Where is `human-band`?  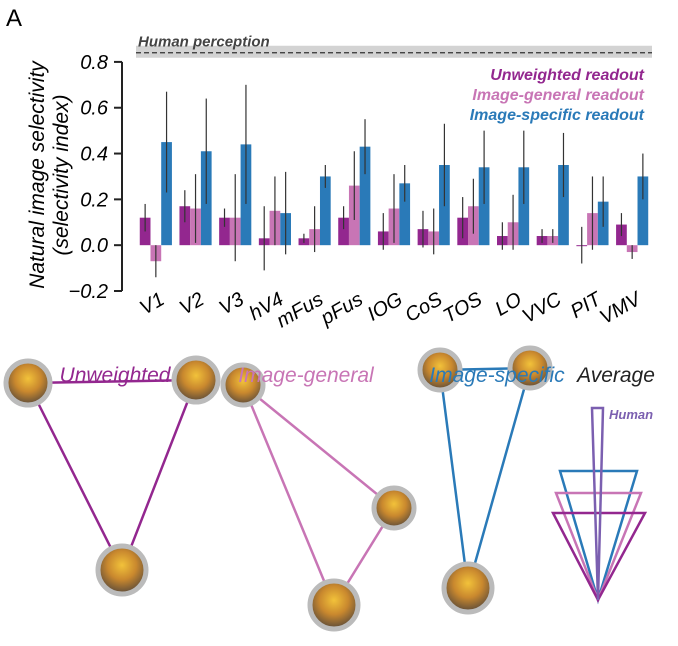 human-band is located at coordinates (394, 51).